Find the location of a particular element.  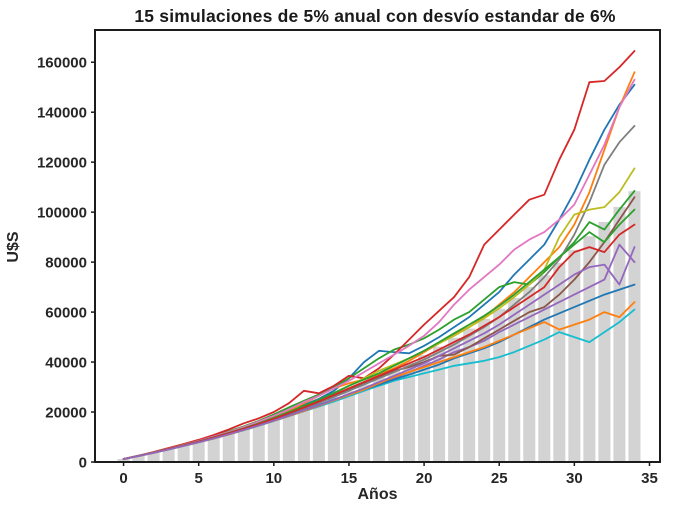

y-tick-label: 0 is located at coordinates (83, 463).